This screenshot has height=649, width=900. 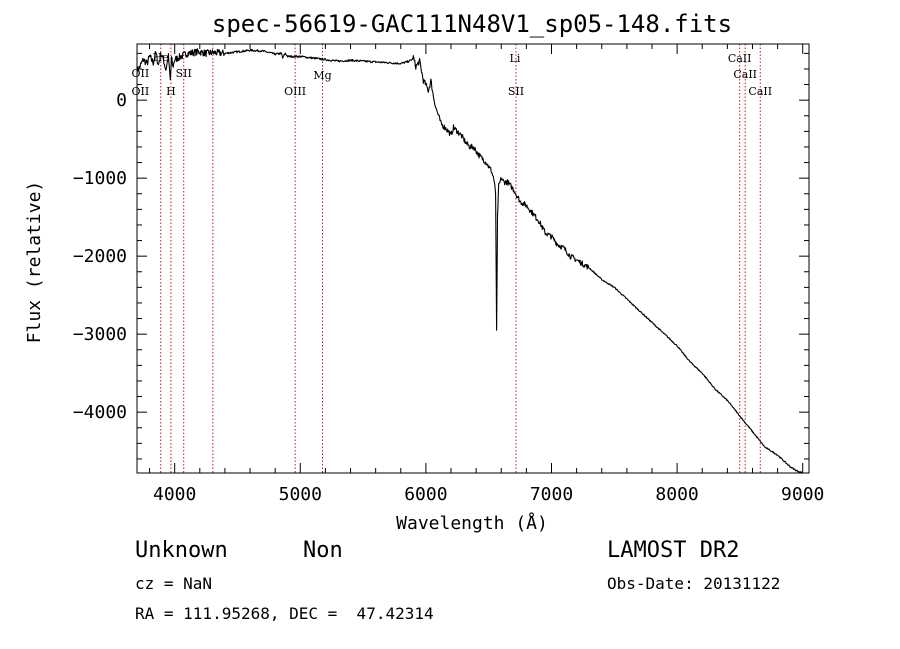 I want to click on y-tick-label: −1000, so click(x=100, y=178).